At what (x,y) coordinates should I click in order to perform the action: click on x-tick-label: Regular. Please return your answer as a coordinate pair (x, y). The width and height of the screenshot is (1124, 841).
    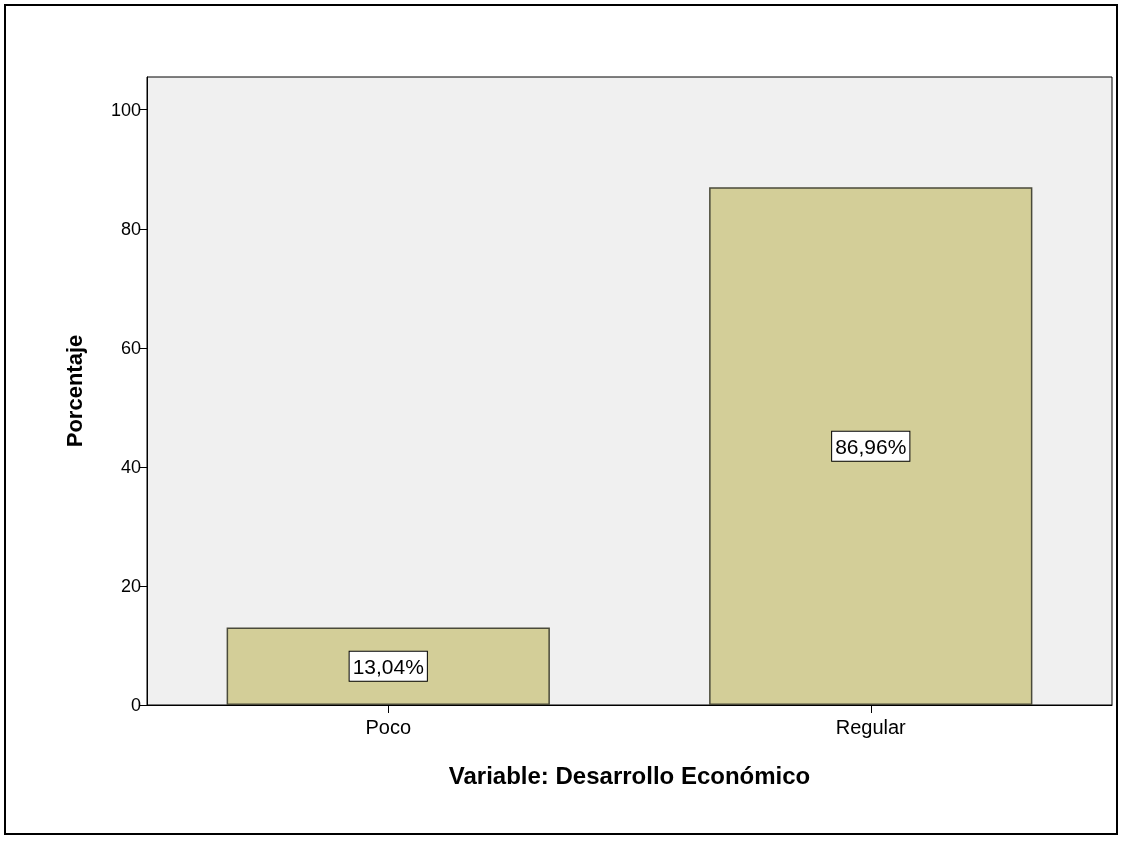
    Looking at the image, I should click on (871, 727).